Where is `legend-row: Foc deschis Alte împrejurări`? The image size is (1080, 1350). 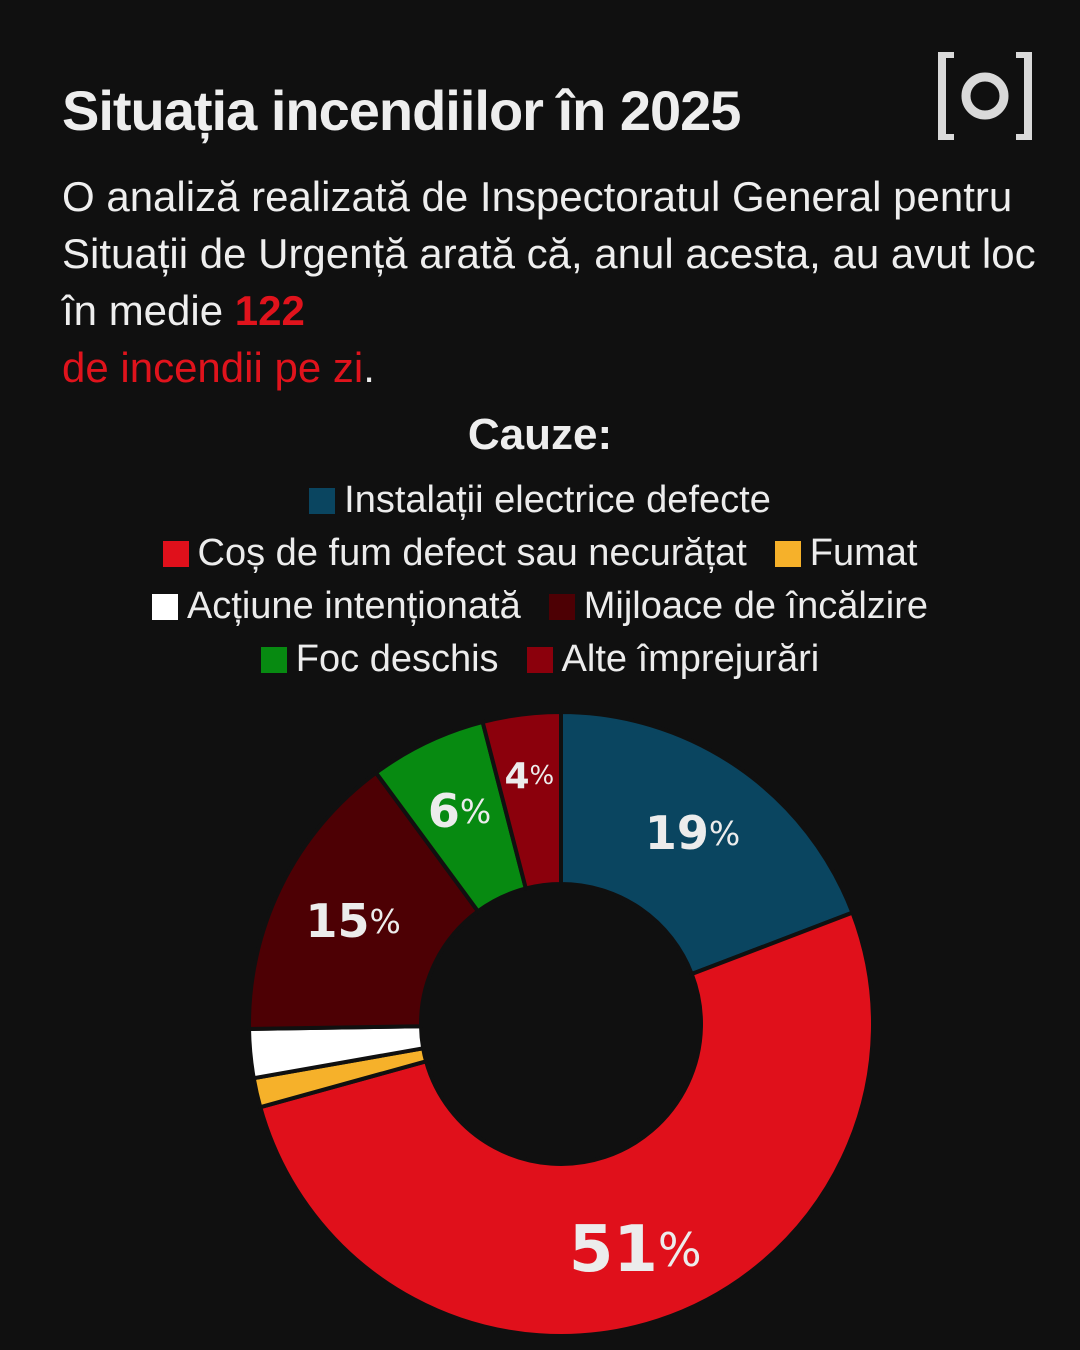
legend-row: Foc deschis Alte împrejurări is located at coordinates (540, 659).